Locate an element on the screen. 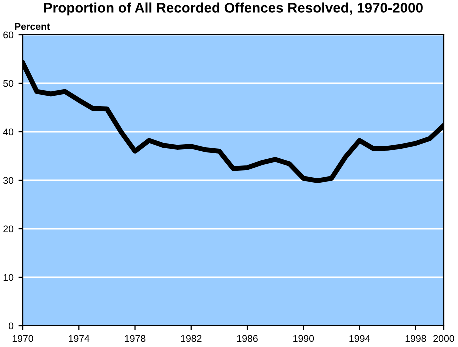 Image resolution: width=458 pixels, height=347 pixels. x-tick-label: 1986 is located at coordinates (247, 338).